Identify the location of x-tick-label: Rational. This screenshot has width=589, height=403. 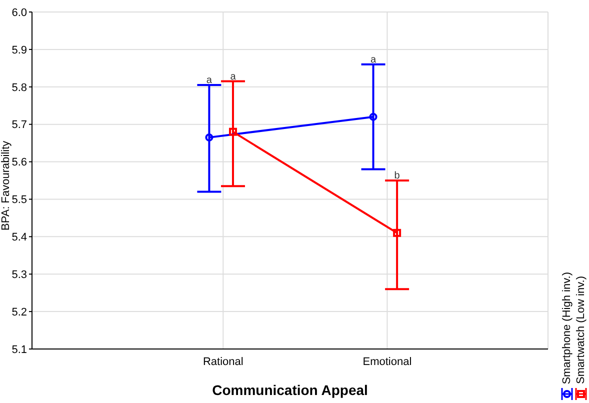
(223, 362).